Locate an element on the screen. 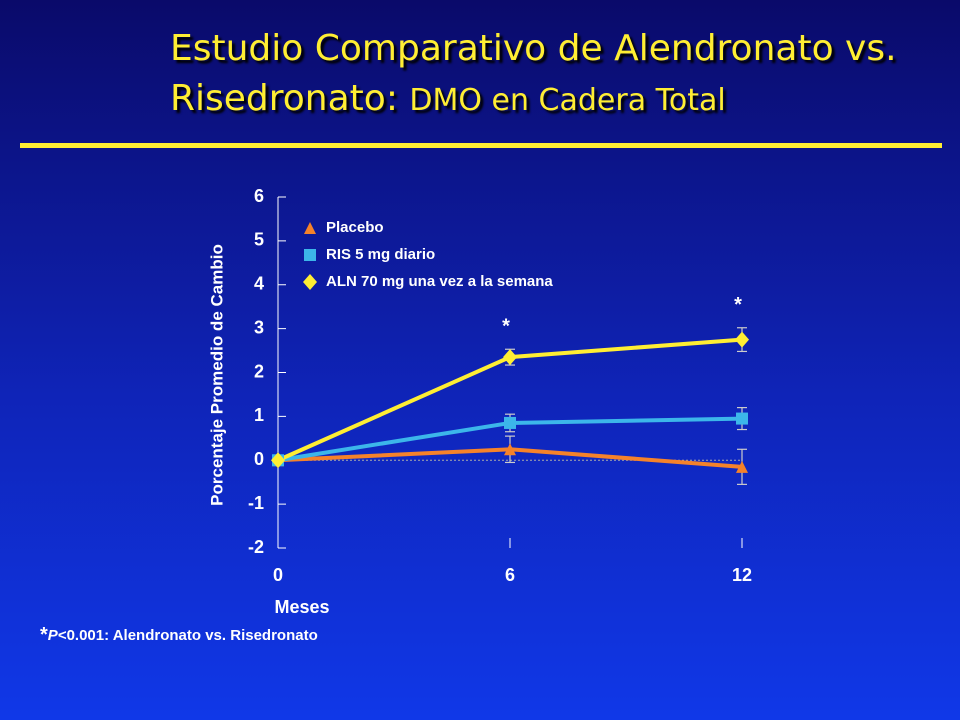  title-part: Risedronato: is located at coordinates (284, 98).